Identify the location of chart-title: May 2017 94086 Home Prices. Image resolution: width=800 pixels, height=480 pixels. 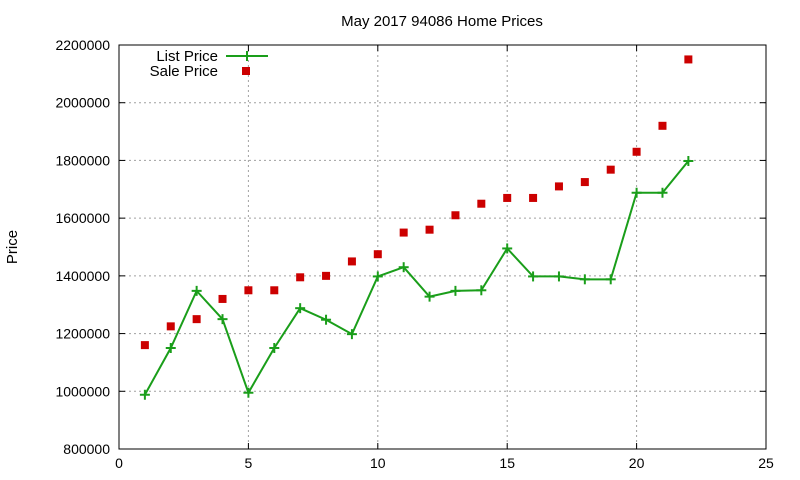
(442, 21).